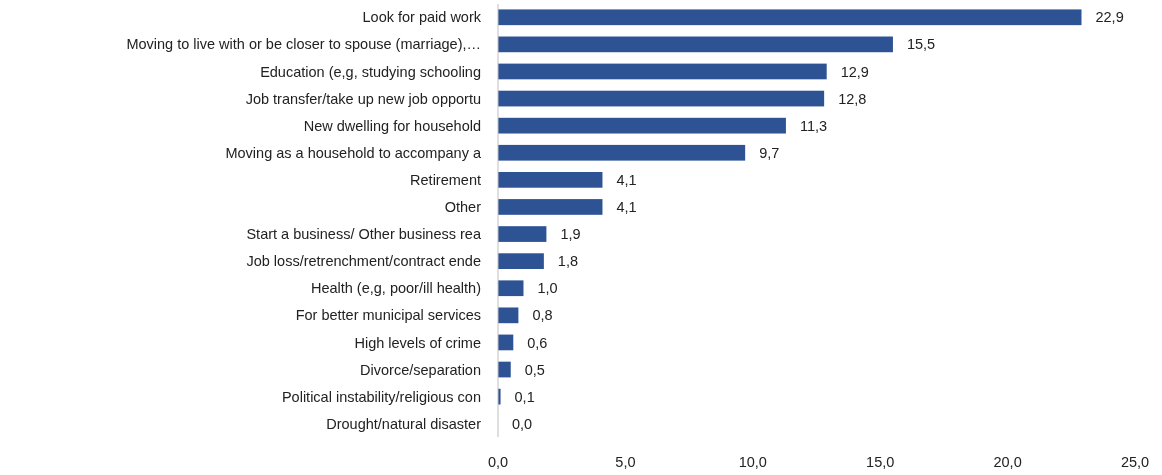  I want to click on data-label: 0,5, so click(534, 369).